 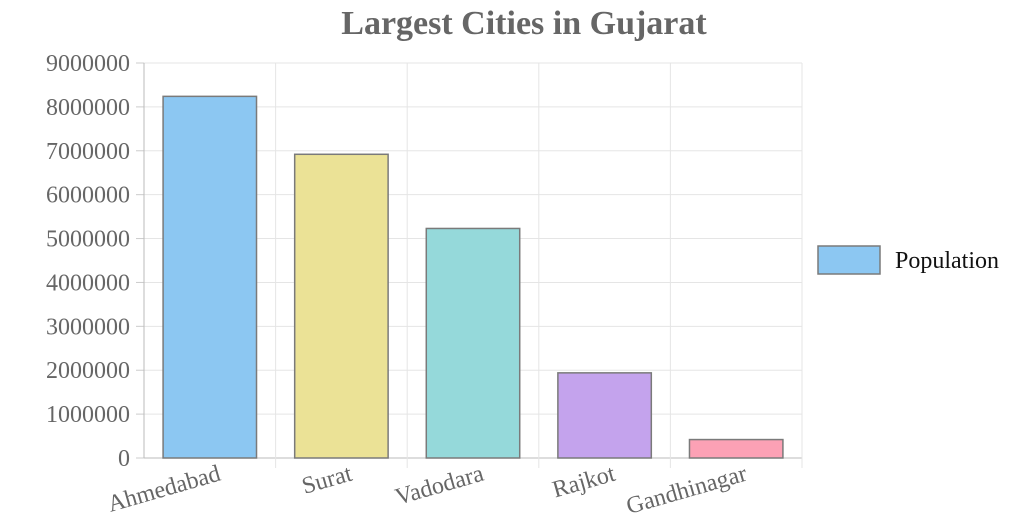 I want to click on legend-label-population: Population, so click(x=947, y=261).